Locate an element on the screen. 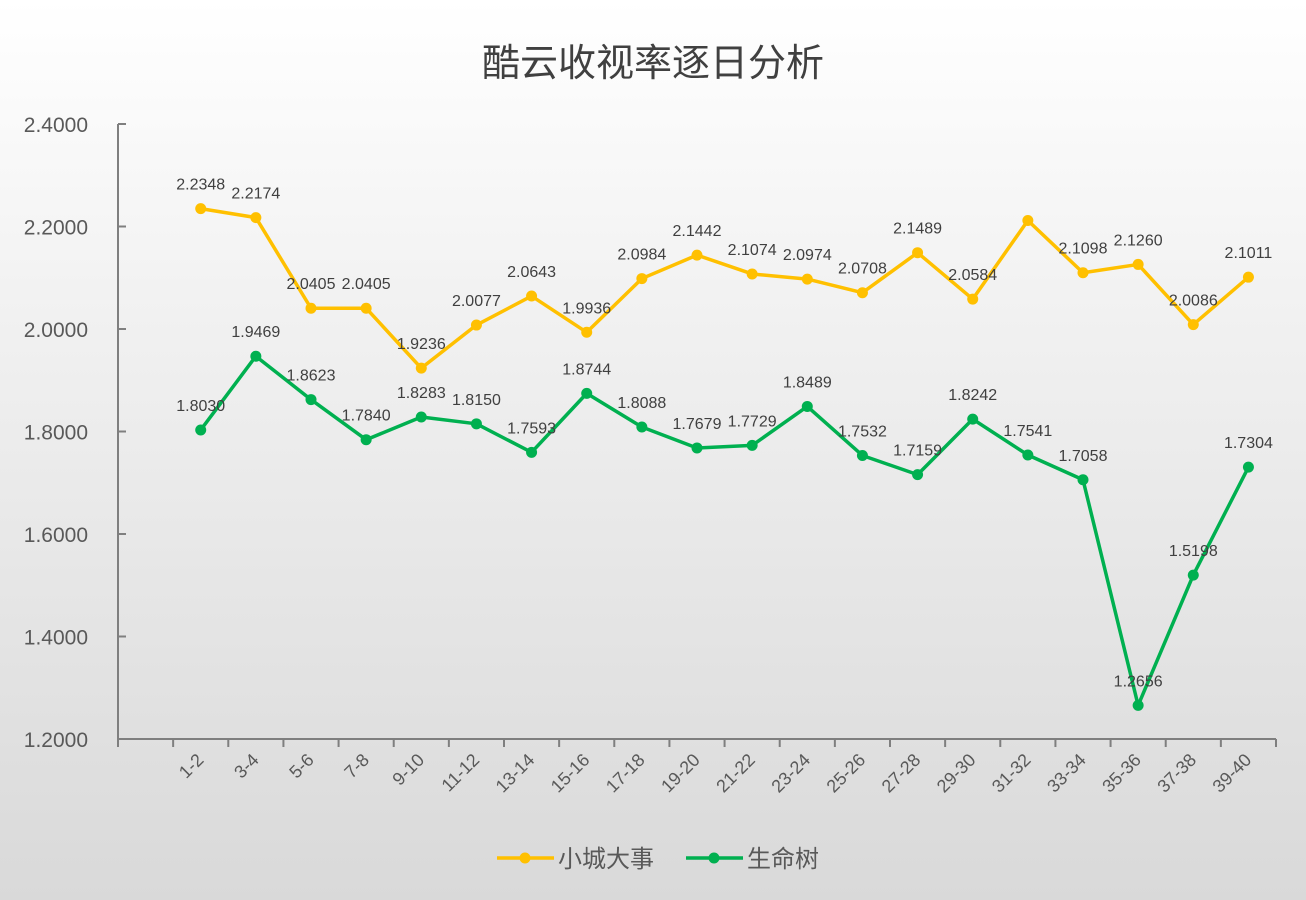 The image size is (1306, 900). data-label: 1.9936 is located at coordinates (586, 308).